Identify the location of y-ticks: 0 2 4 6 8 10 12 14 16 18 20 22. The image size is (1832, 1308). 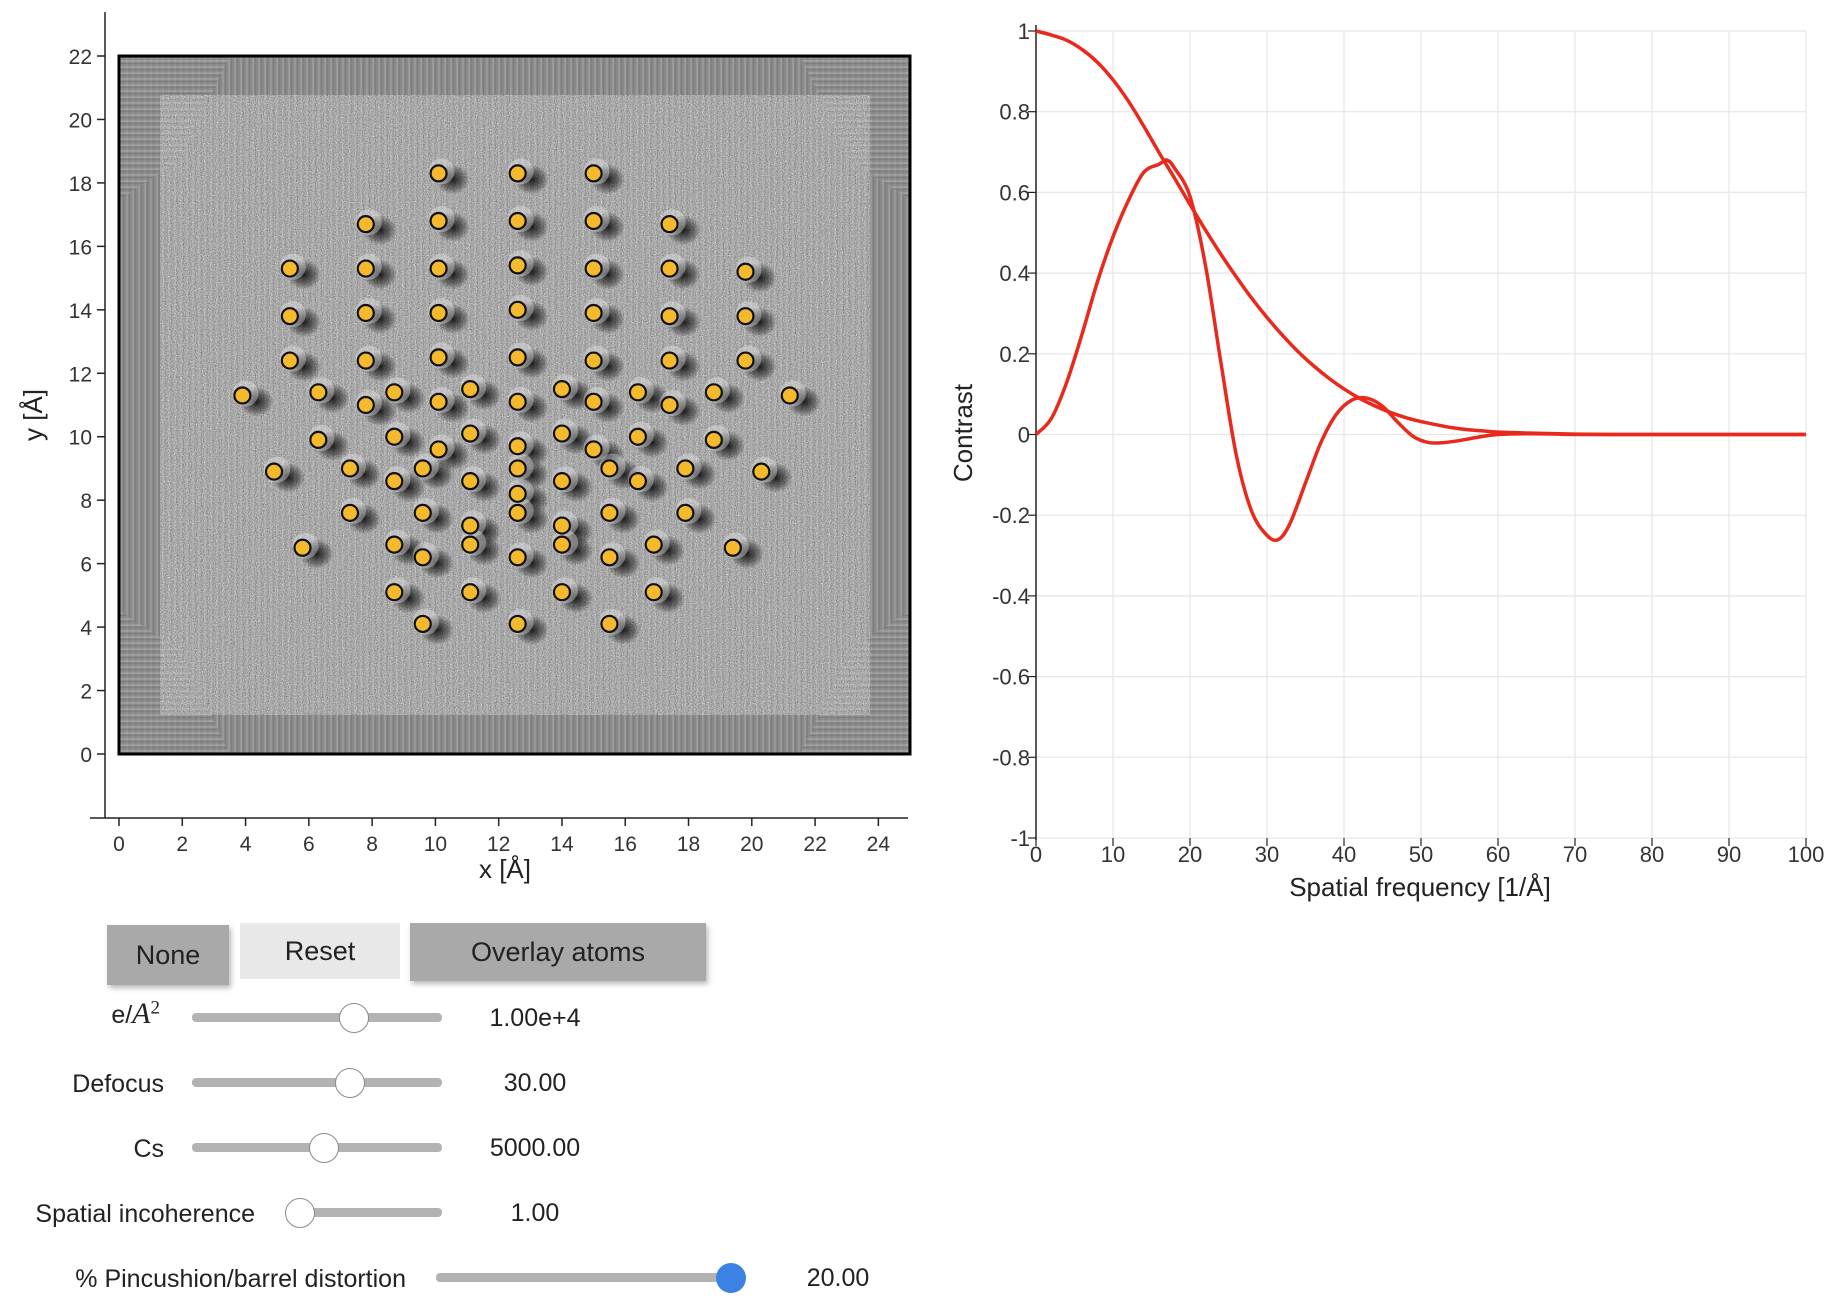
(87, 406).